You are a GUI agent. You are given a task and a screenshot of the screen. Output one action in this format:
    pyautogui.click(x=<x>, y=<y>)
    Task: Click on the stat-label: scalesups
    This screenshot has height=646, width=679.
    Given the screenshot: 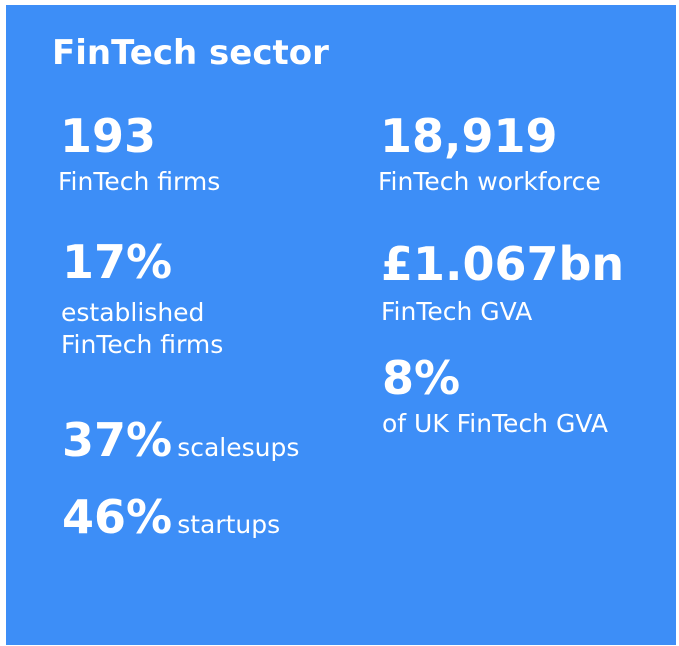 What is the action you would take?
    pyautogui.click(x=238, y=447)
    